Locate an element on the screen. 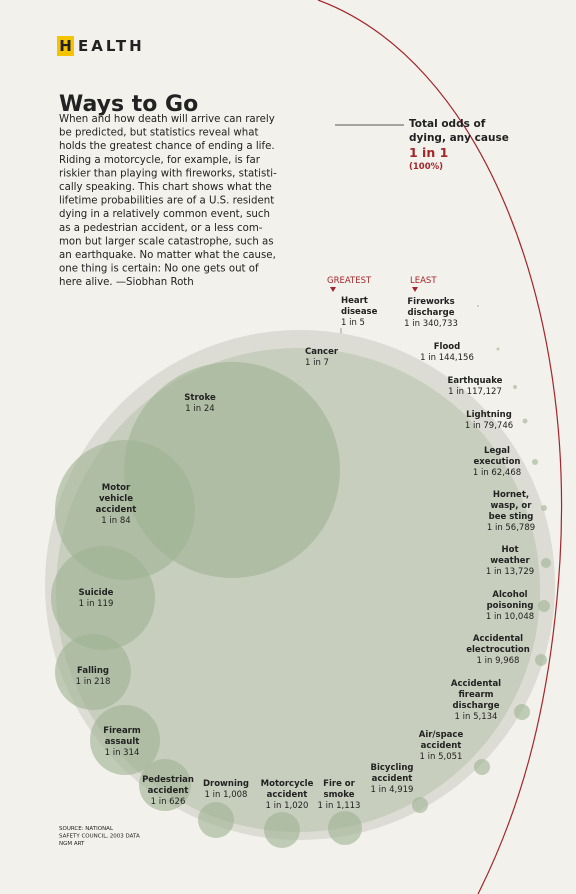 Image resolution: width=576 pixels, height=894 pixels. source-line: SAFETY COUNCIL, 2003 DATA is located at coordinates (99, 837).